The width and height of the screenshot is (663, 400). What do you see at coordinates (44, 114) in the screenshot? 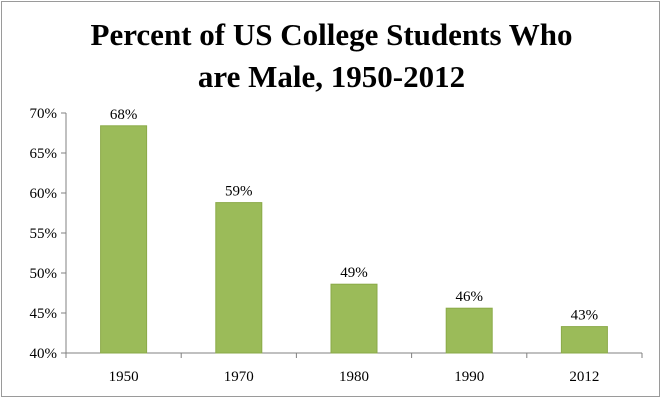
I see `y-tick-label: 70%` at bounding box center [44, 114].